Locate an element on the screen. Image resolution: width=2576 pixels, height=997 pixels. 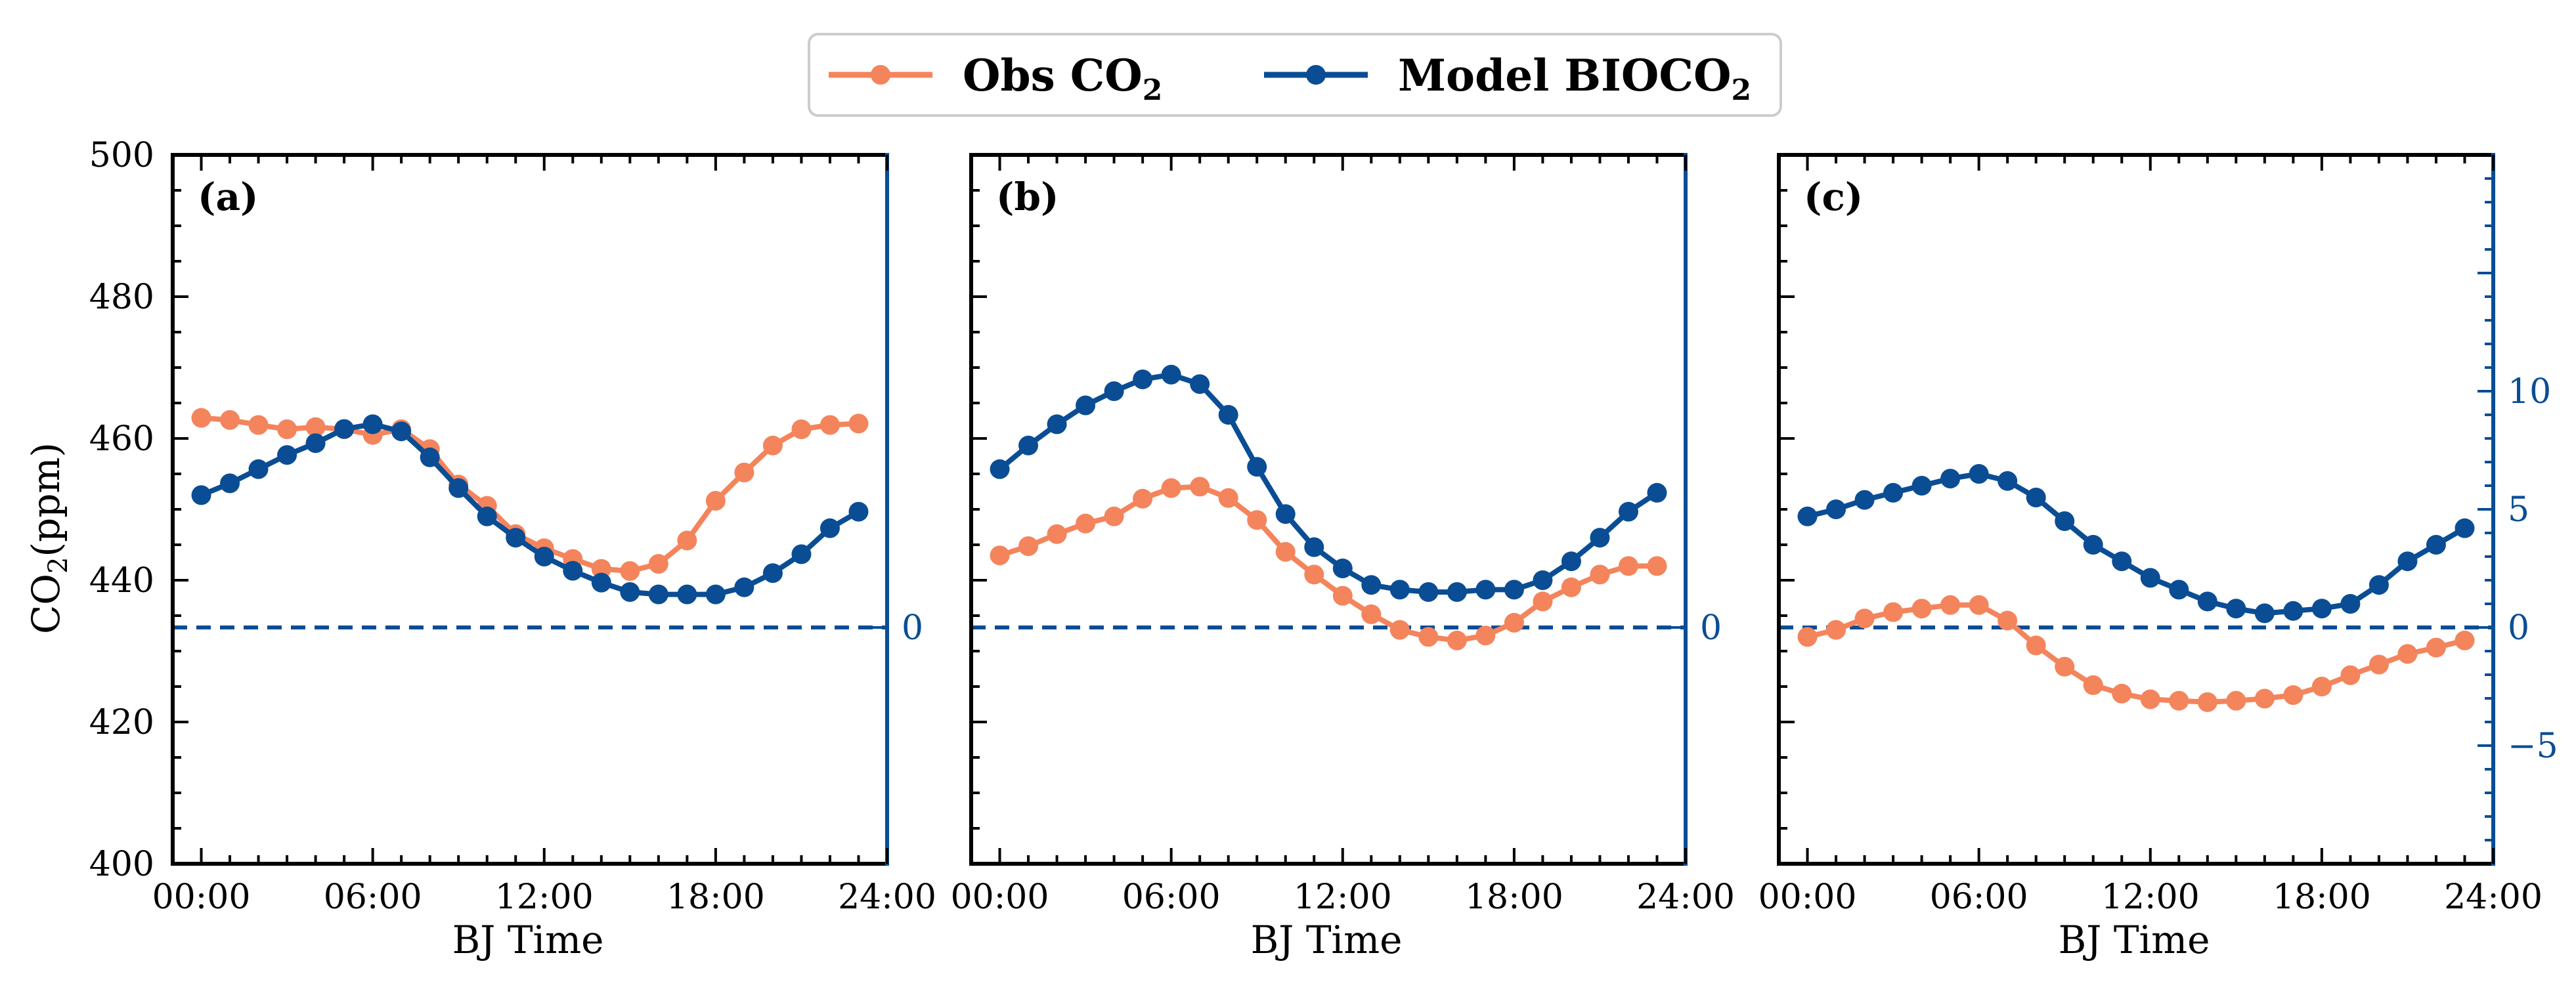
x-tick-label: 12:00 is located at coordinates (544, 898).